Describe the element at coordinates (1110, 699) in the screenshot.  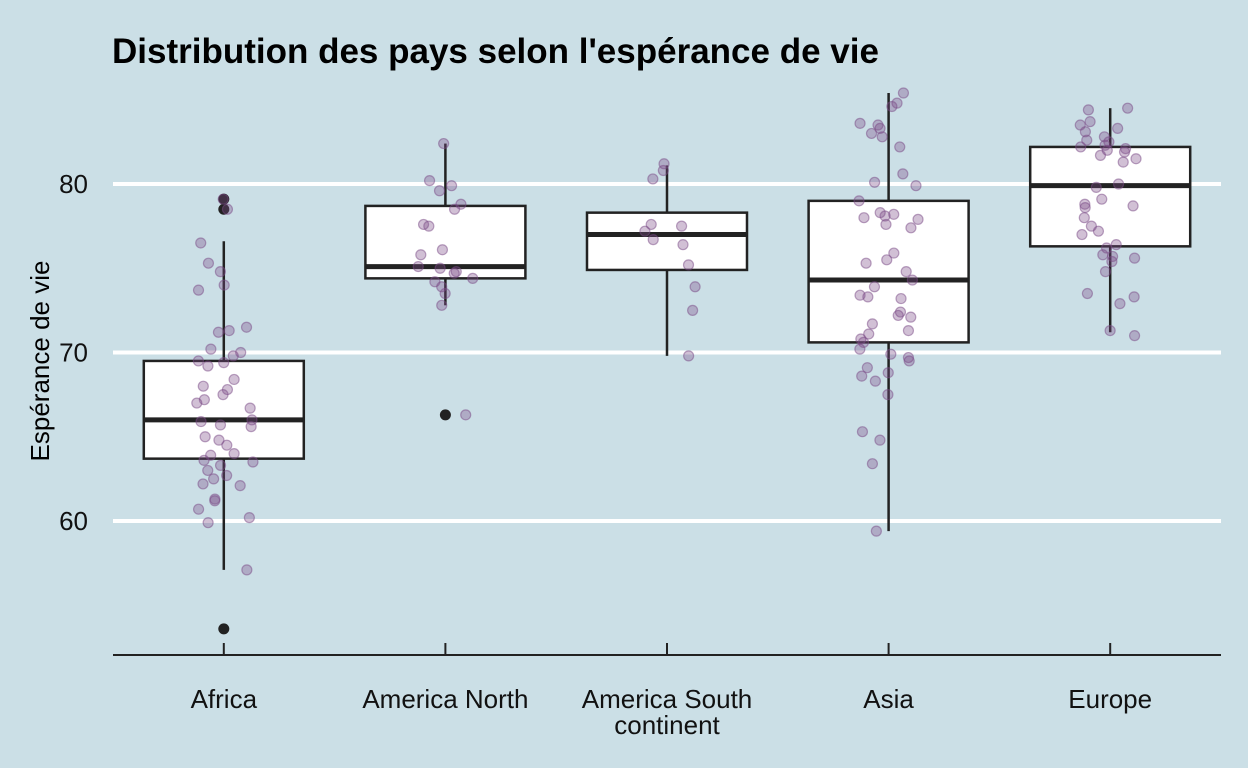
I see `x-tick-label: Europe` at that location.